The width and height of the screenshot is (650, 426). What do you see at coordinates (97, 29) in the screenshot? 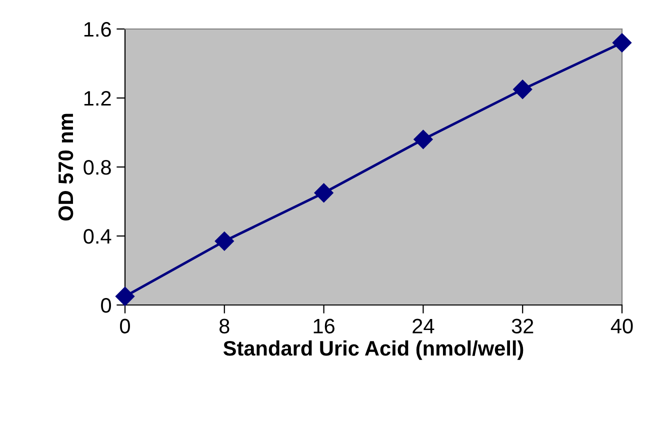
I see `y-tick-label: 1.6` at bounding box center [97, 29].